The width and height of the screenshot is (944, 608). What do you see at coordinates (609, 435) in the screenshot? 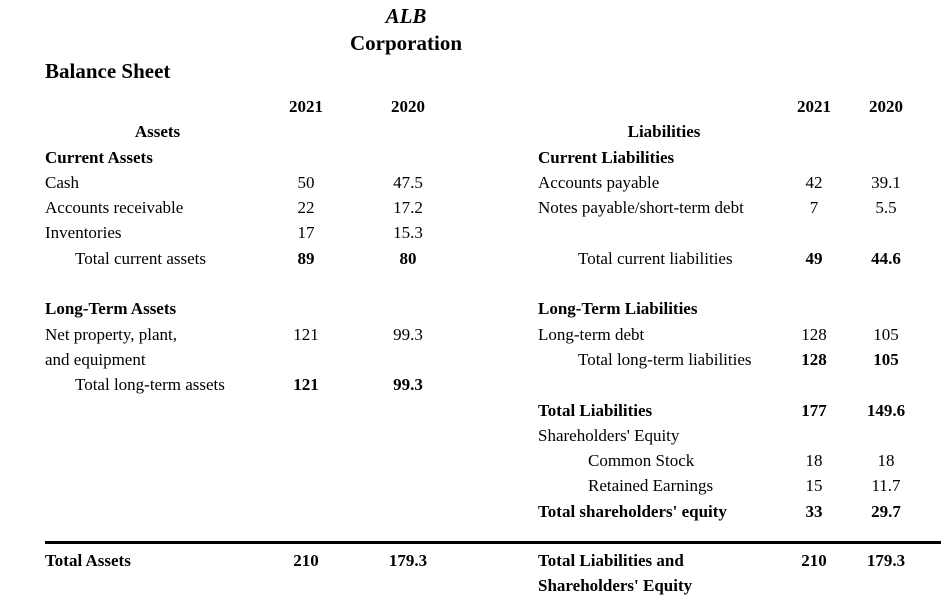
I see `row-label: Shareholders' Equity` at bounding box center [609, 435].